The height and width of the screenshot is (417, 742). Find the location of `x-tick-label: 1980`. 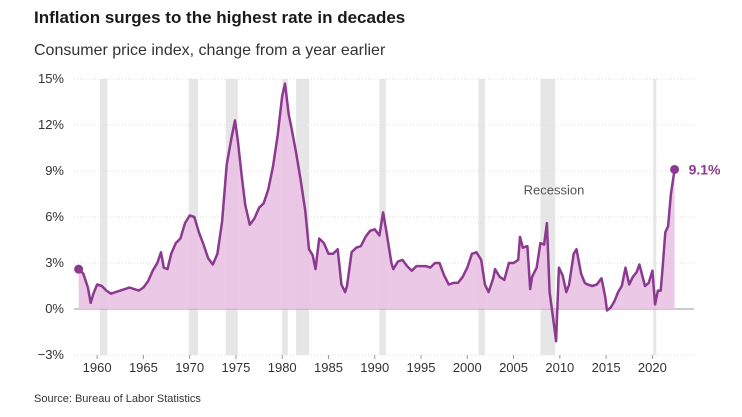

x-tick-label: 1980 is located at coordinates (282, 367).